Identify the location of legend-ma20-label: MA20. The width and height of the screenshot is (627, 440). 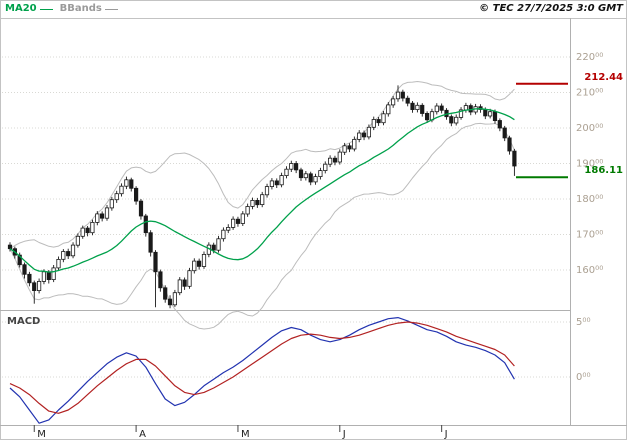
(21, 8).